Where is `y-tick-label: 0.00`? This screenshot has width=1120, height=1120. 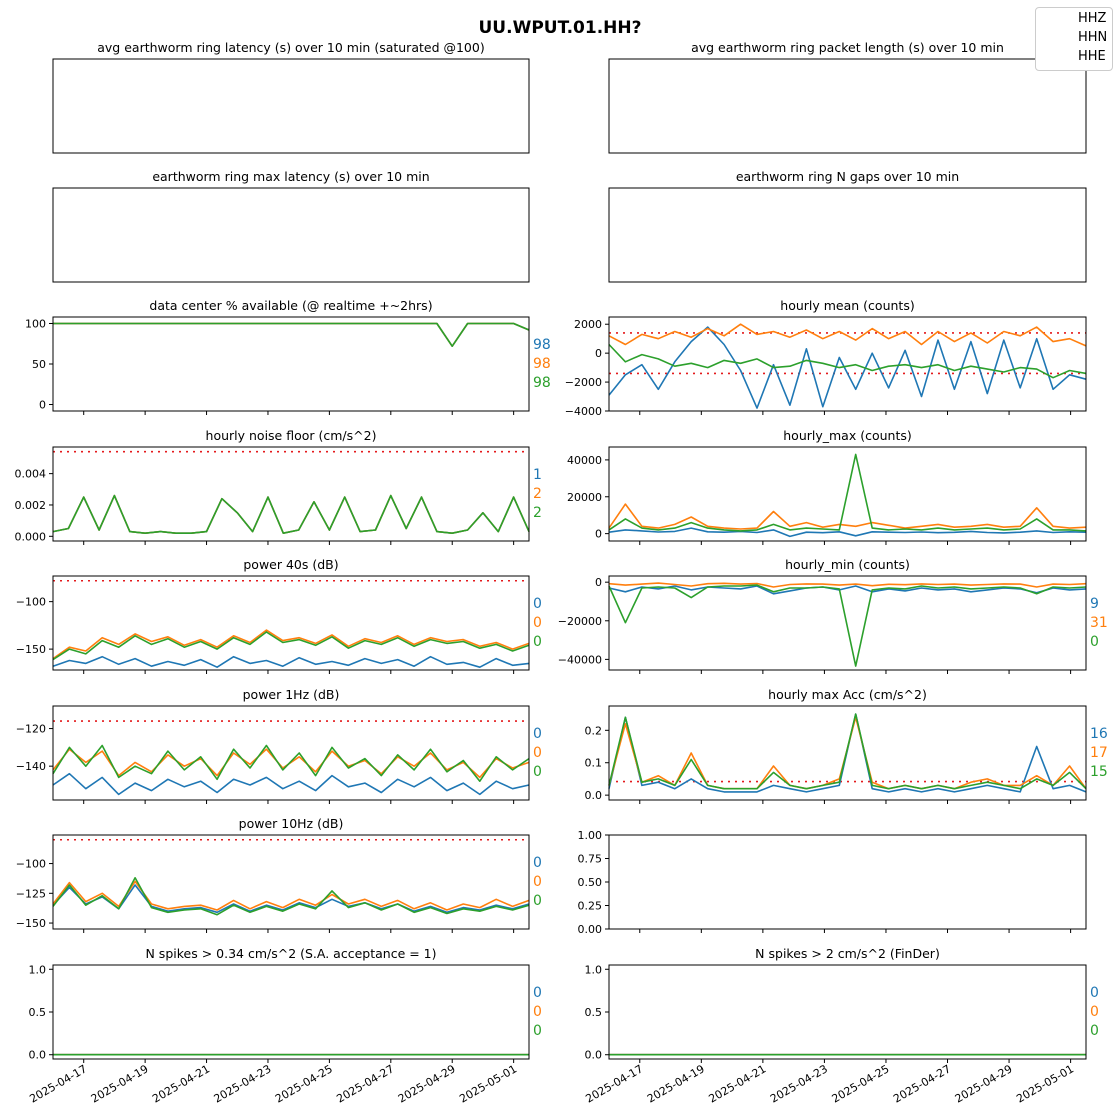
y-tick-label: 0.00 is located at coordinates (590, 929).